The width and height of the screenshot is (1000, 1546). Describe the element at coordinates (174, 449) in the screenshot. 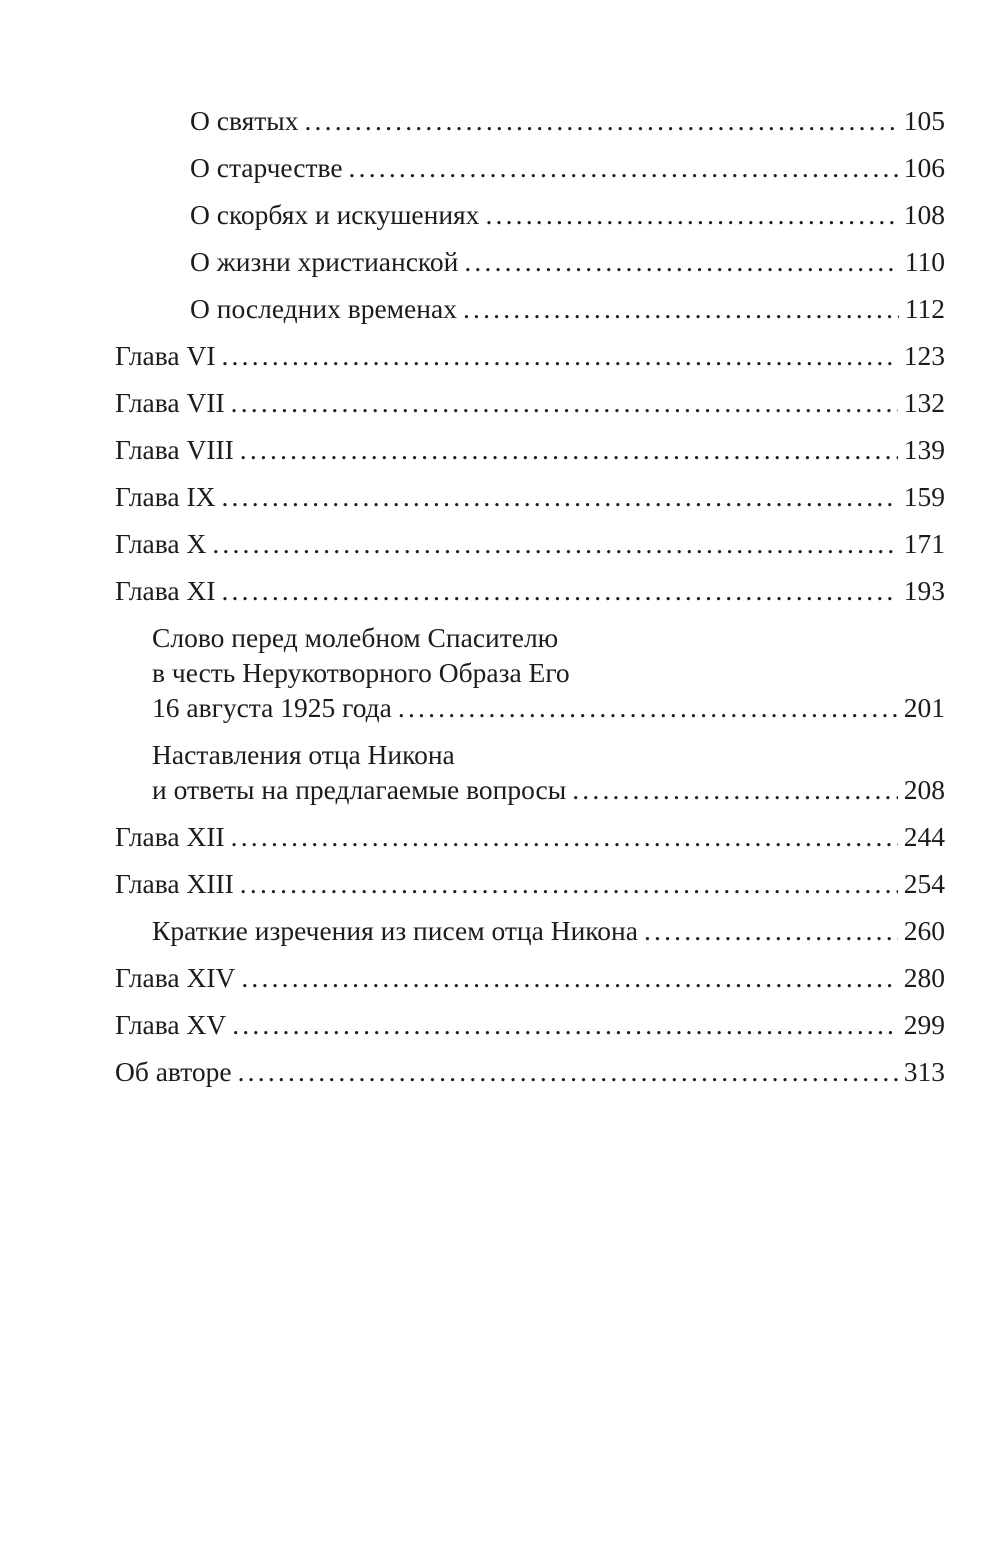

I see `toc-entry-title: Глава VIII` at that location.